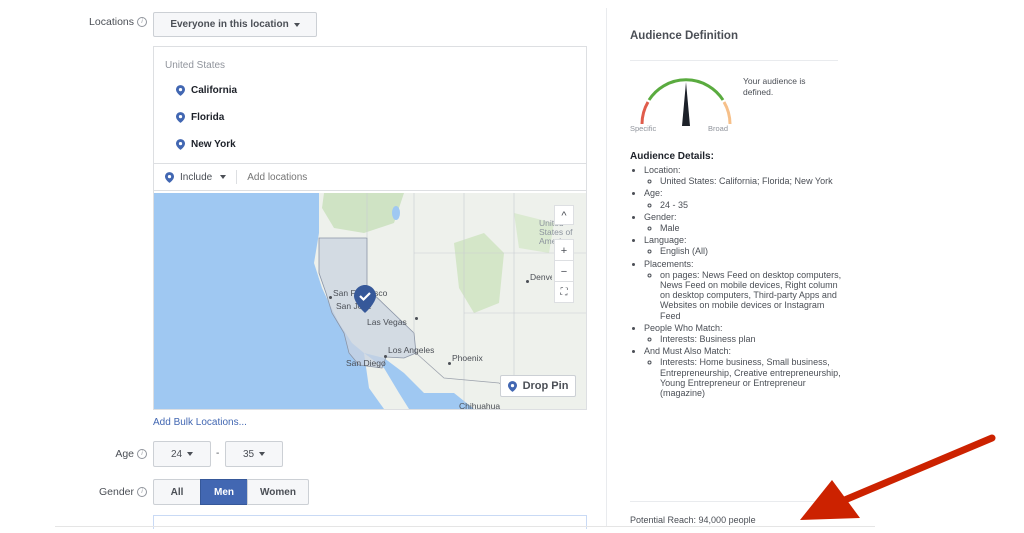 The height and width of the screenshot is (533, 1024). Describe the element at coordinates (177, 492) in the screenshot. I see `gender-all-button: All` at that location.